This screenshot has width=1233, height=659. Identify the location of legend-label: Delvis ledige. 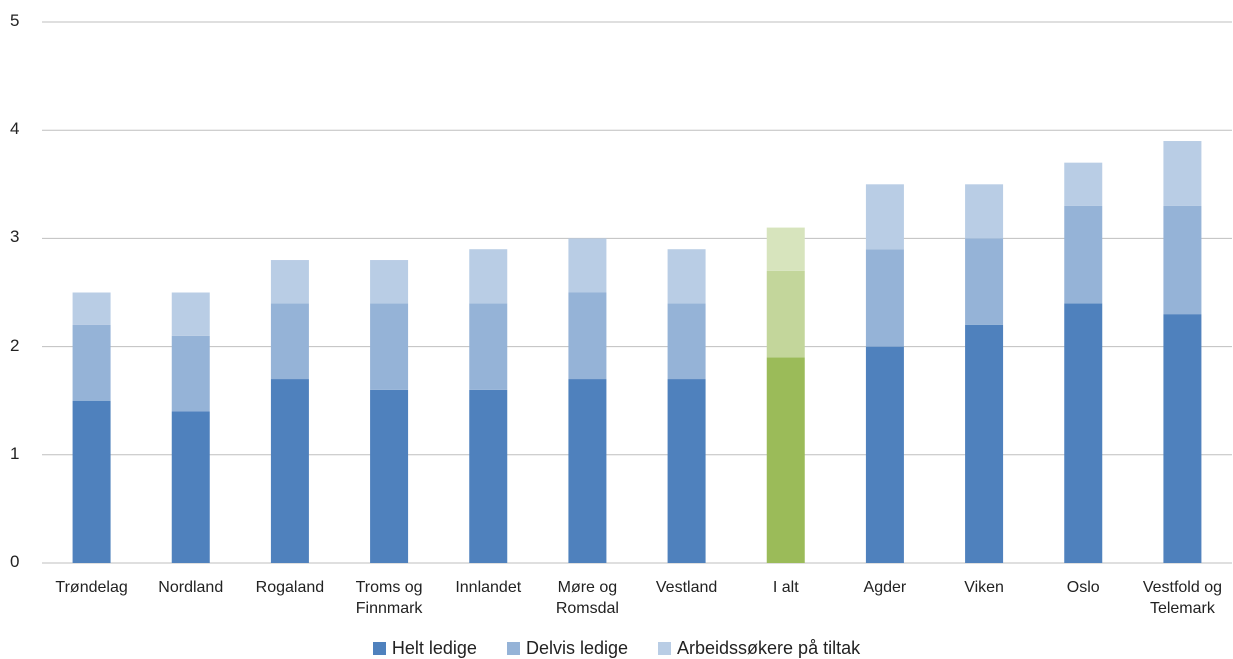
(577, 648).